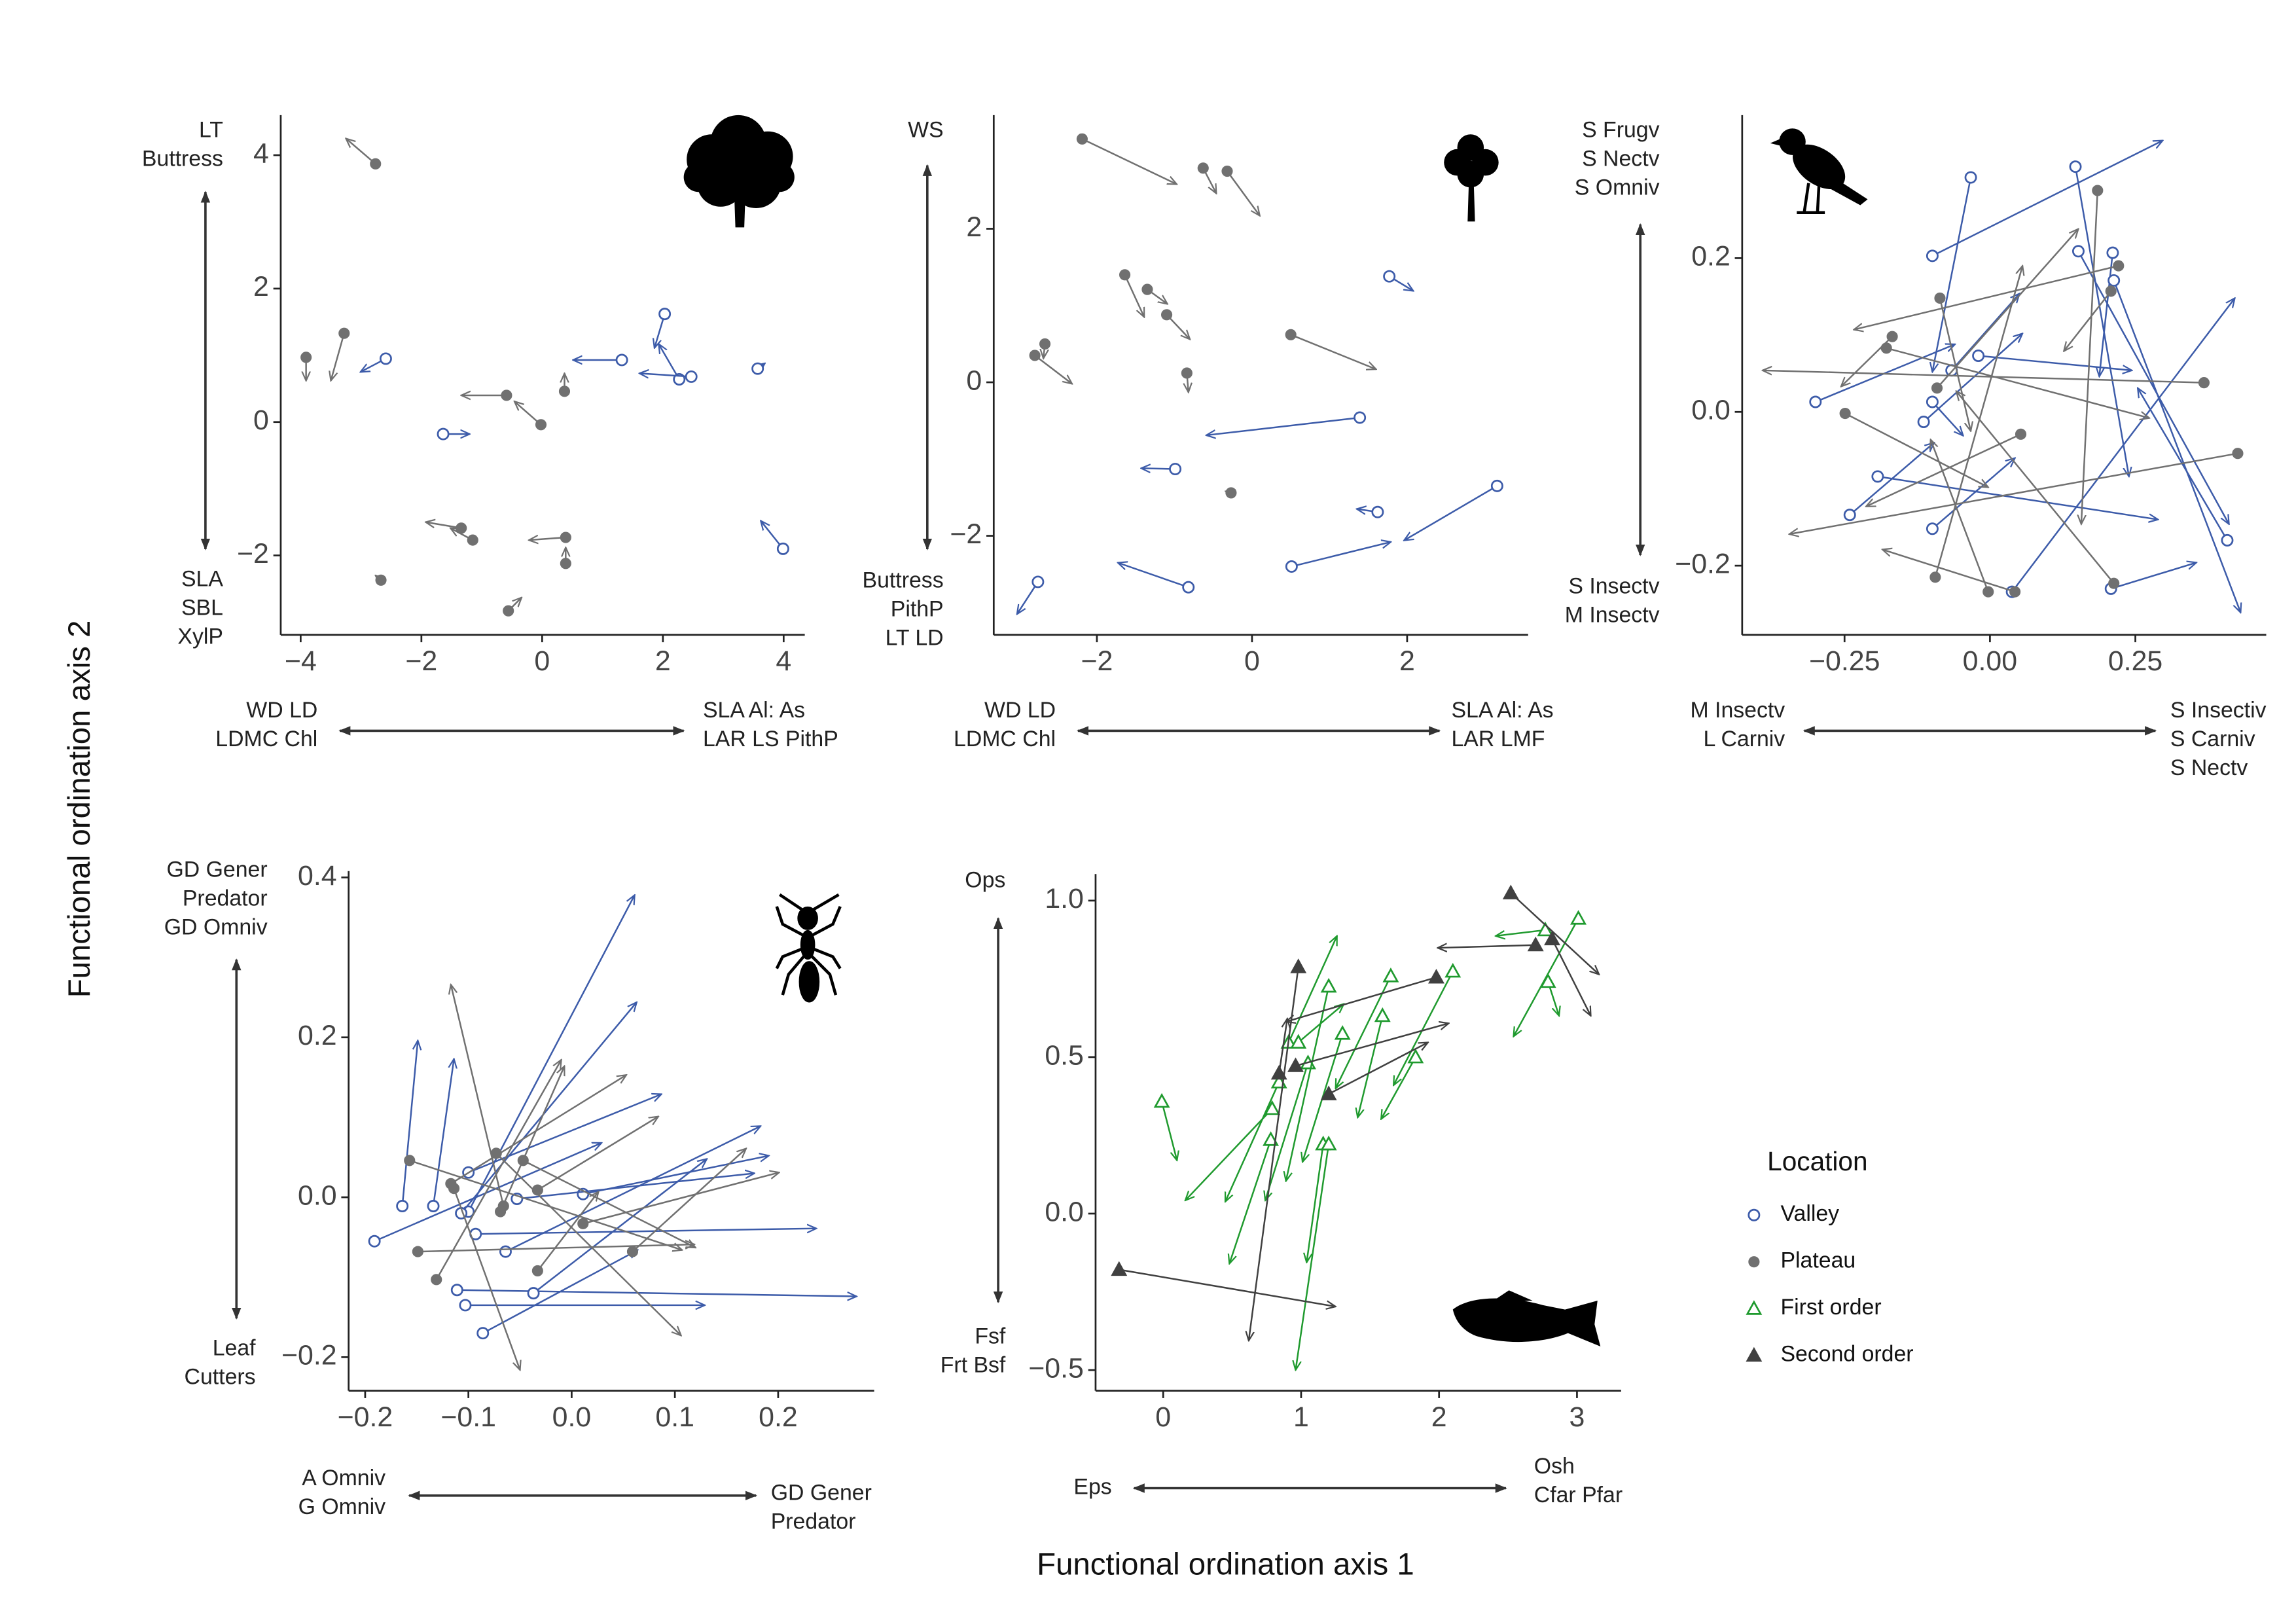  What do you see at coordinates (1064, 898) in the screenshot?
I see `y-tick-label: 1.0` at bounding box center [1064, 898].